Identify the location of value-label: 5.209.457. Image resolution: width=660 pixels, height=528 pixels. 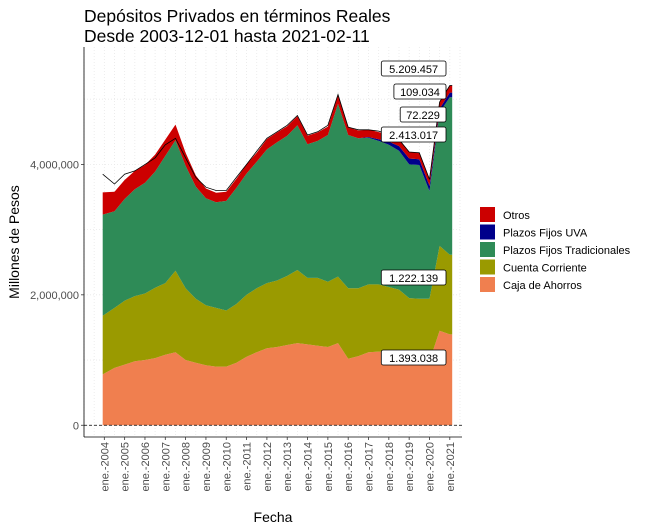
(413, 70).